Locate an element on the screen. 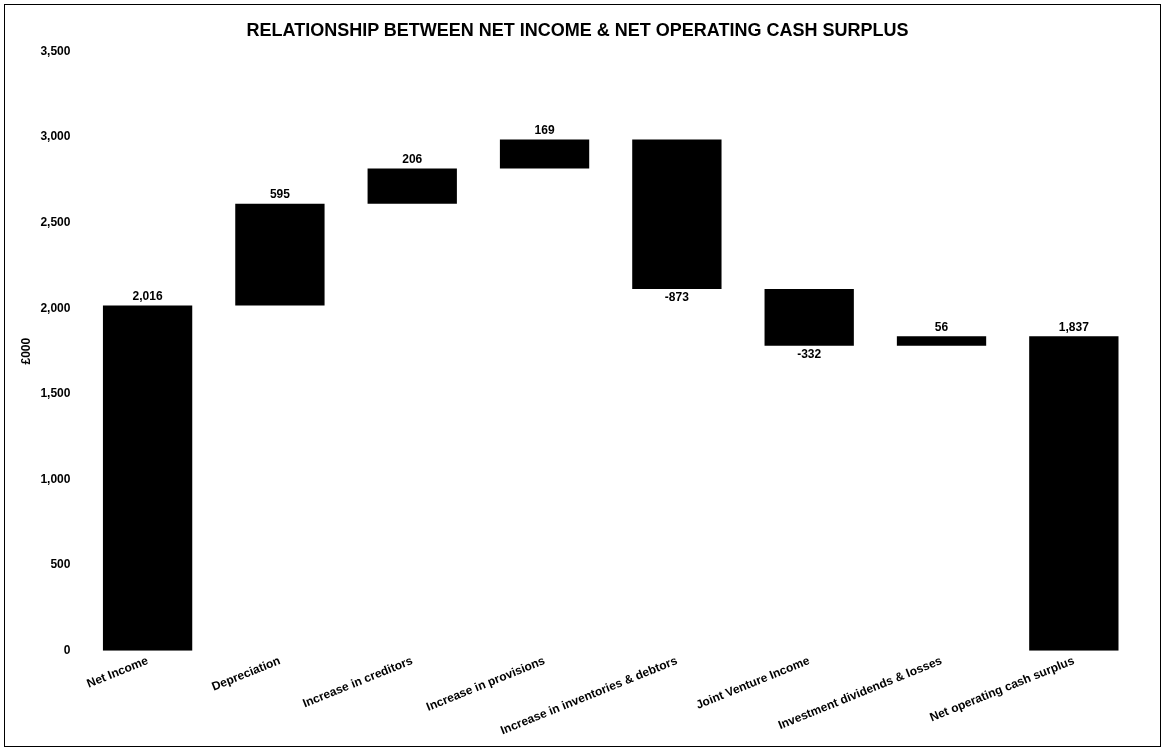  data-label: -332 is located at coordinates (809, 354).